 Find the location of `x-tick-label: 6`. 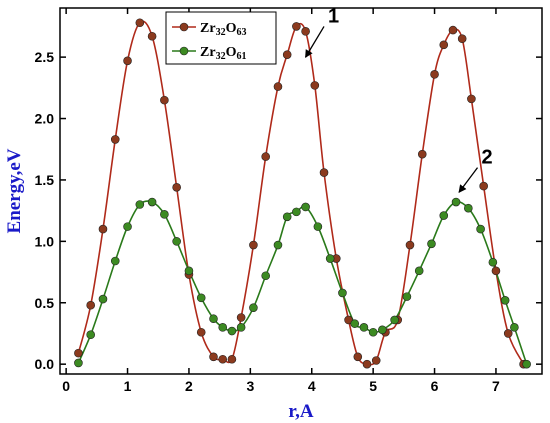

x-tick-label: 6 is located at coordinates (435, 386).